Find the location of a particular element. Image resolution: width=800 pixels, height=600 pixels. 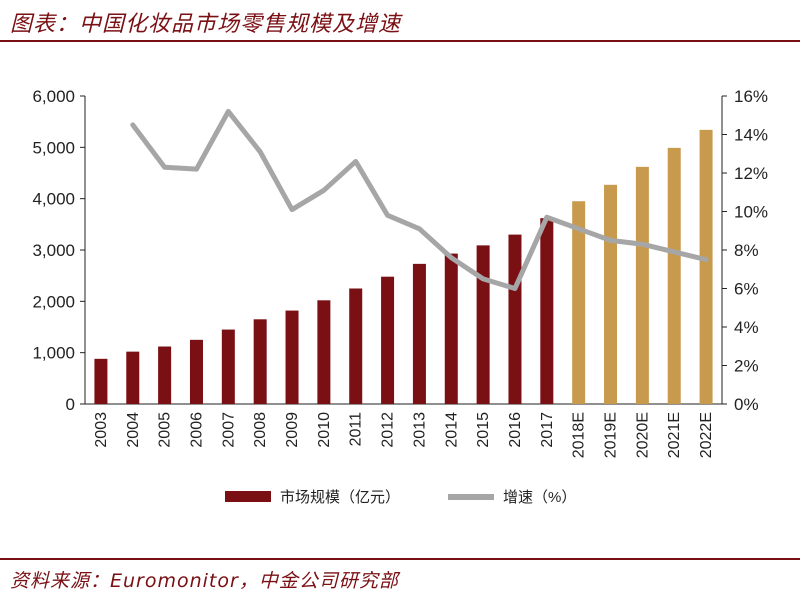

right-tick-label: 8% is located at coordinates (746, 250).